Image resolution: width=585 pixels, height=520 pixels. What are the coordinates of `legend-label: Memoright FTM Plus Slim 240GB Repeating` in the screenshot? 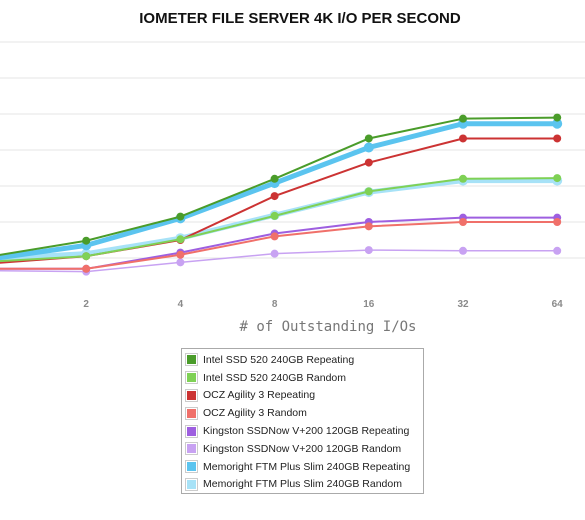 It's located at (307, 466).